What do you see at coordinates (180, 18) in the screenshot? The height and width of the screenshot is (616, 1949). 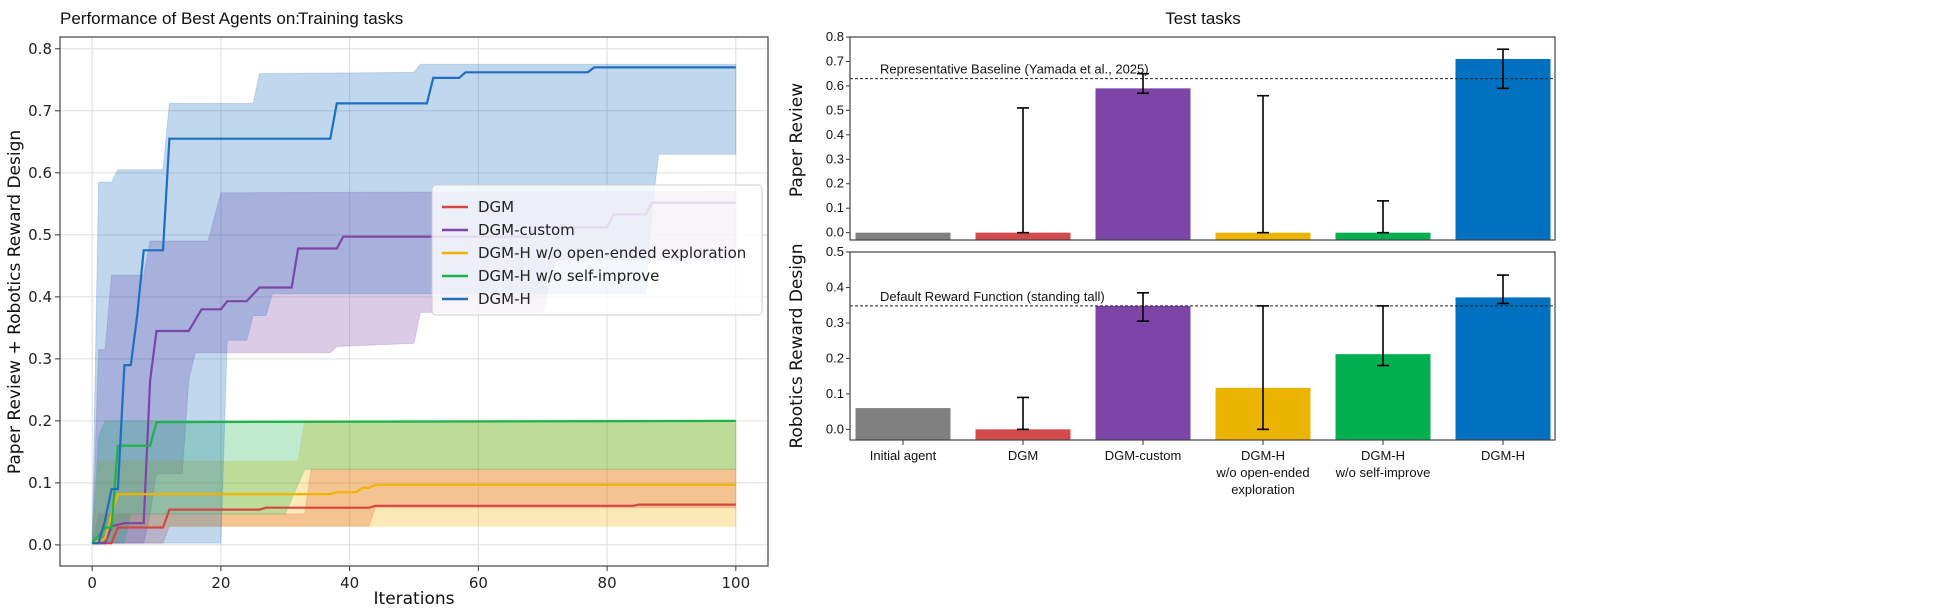 I see `figure-title-prefix: Performance of Best Agents on:` at bounding box center [180, 18].